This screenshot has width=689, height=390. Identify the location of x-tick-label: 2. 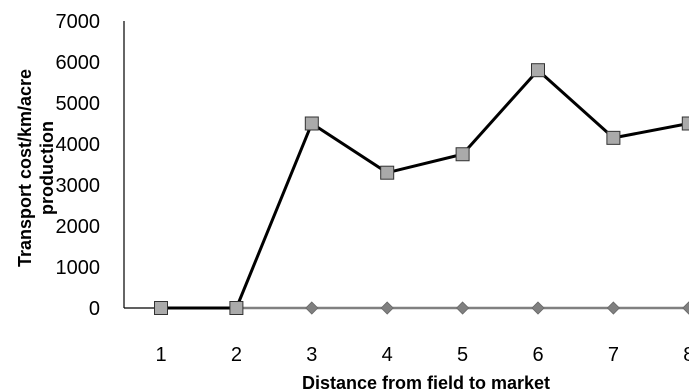
(236, 355).